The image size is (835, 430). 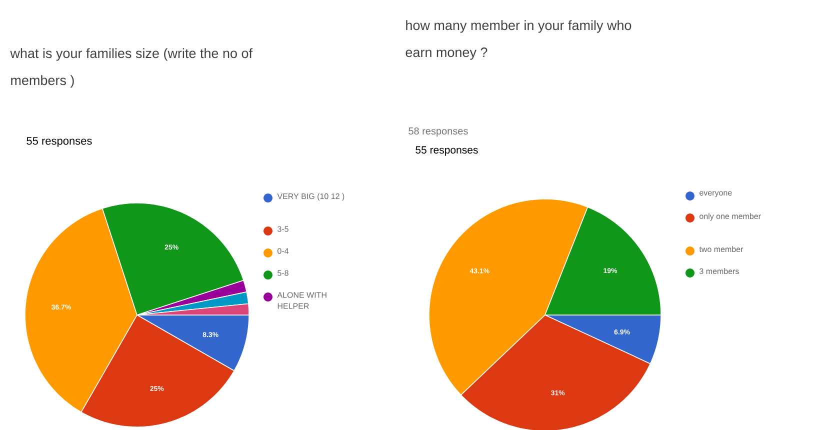 I want to click on legend-label: 3 members, so click(x=719, y=271).